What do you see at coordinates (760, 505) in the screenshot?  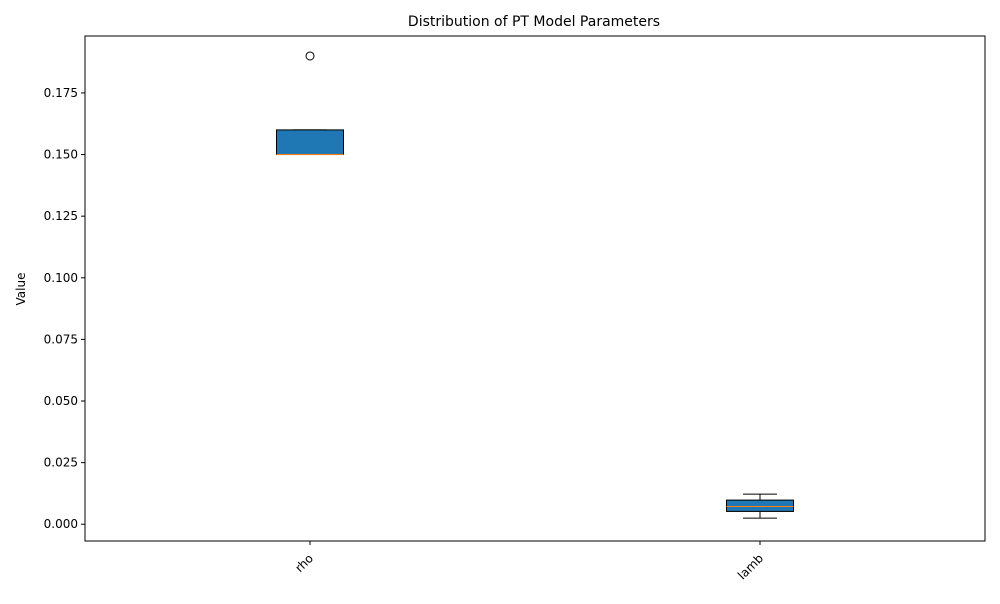 I see `box-lamb` at bounding box center [760, 505].